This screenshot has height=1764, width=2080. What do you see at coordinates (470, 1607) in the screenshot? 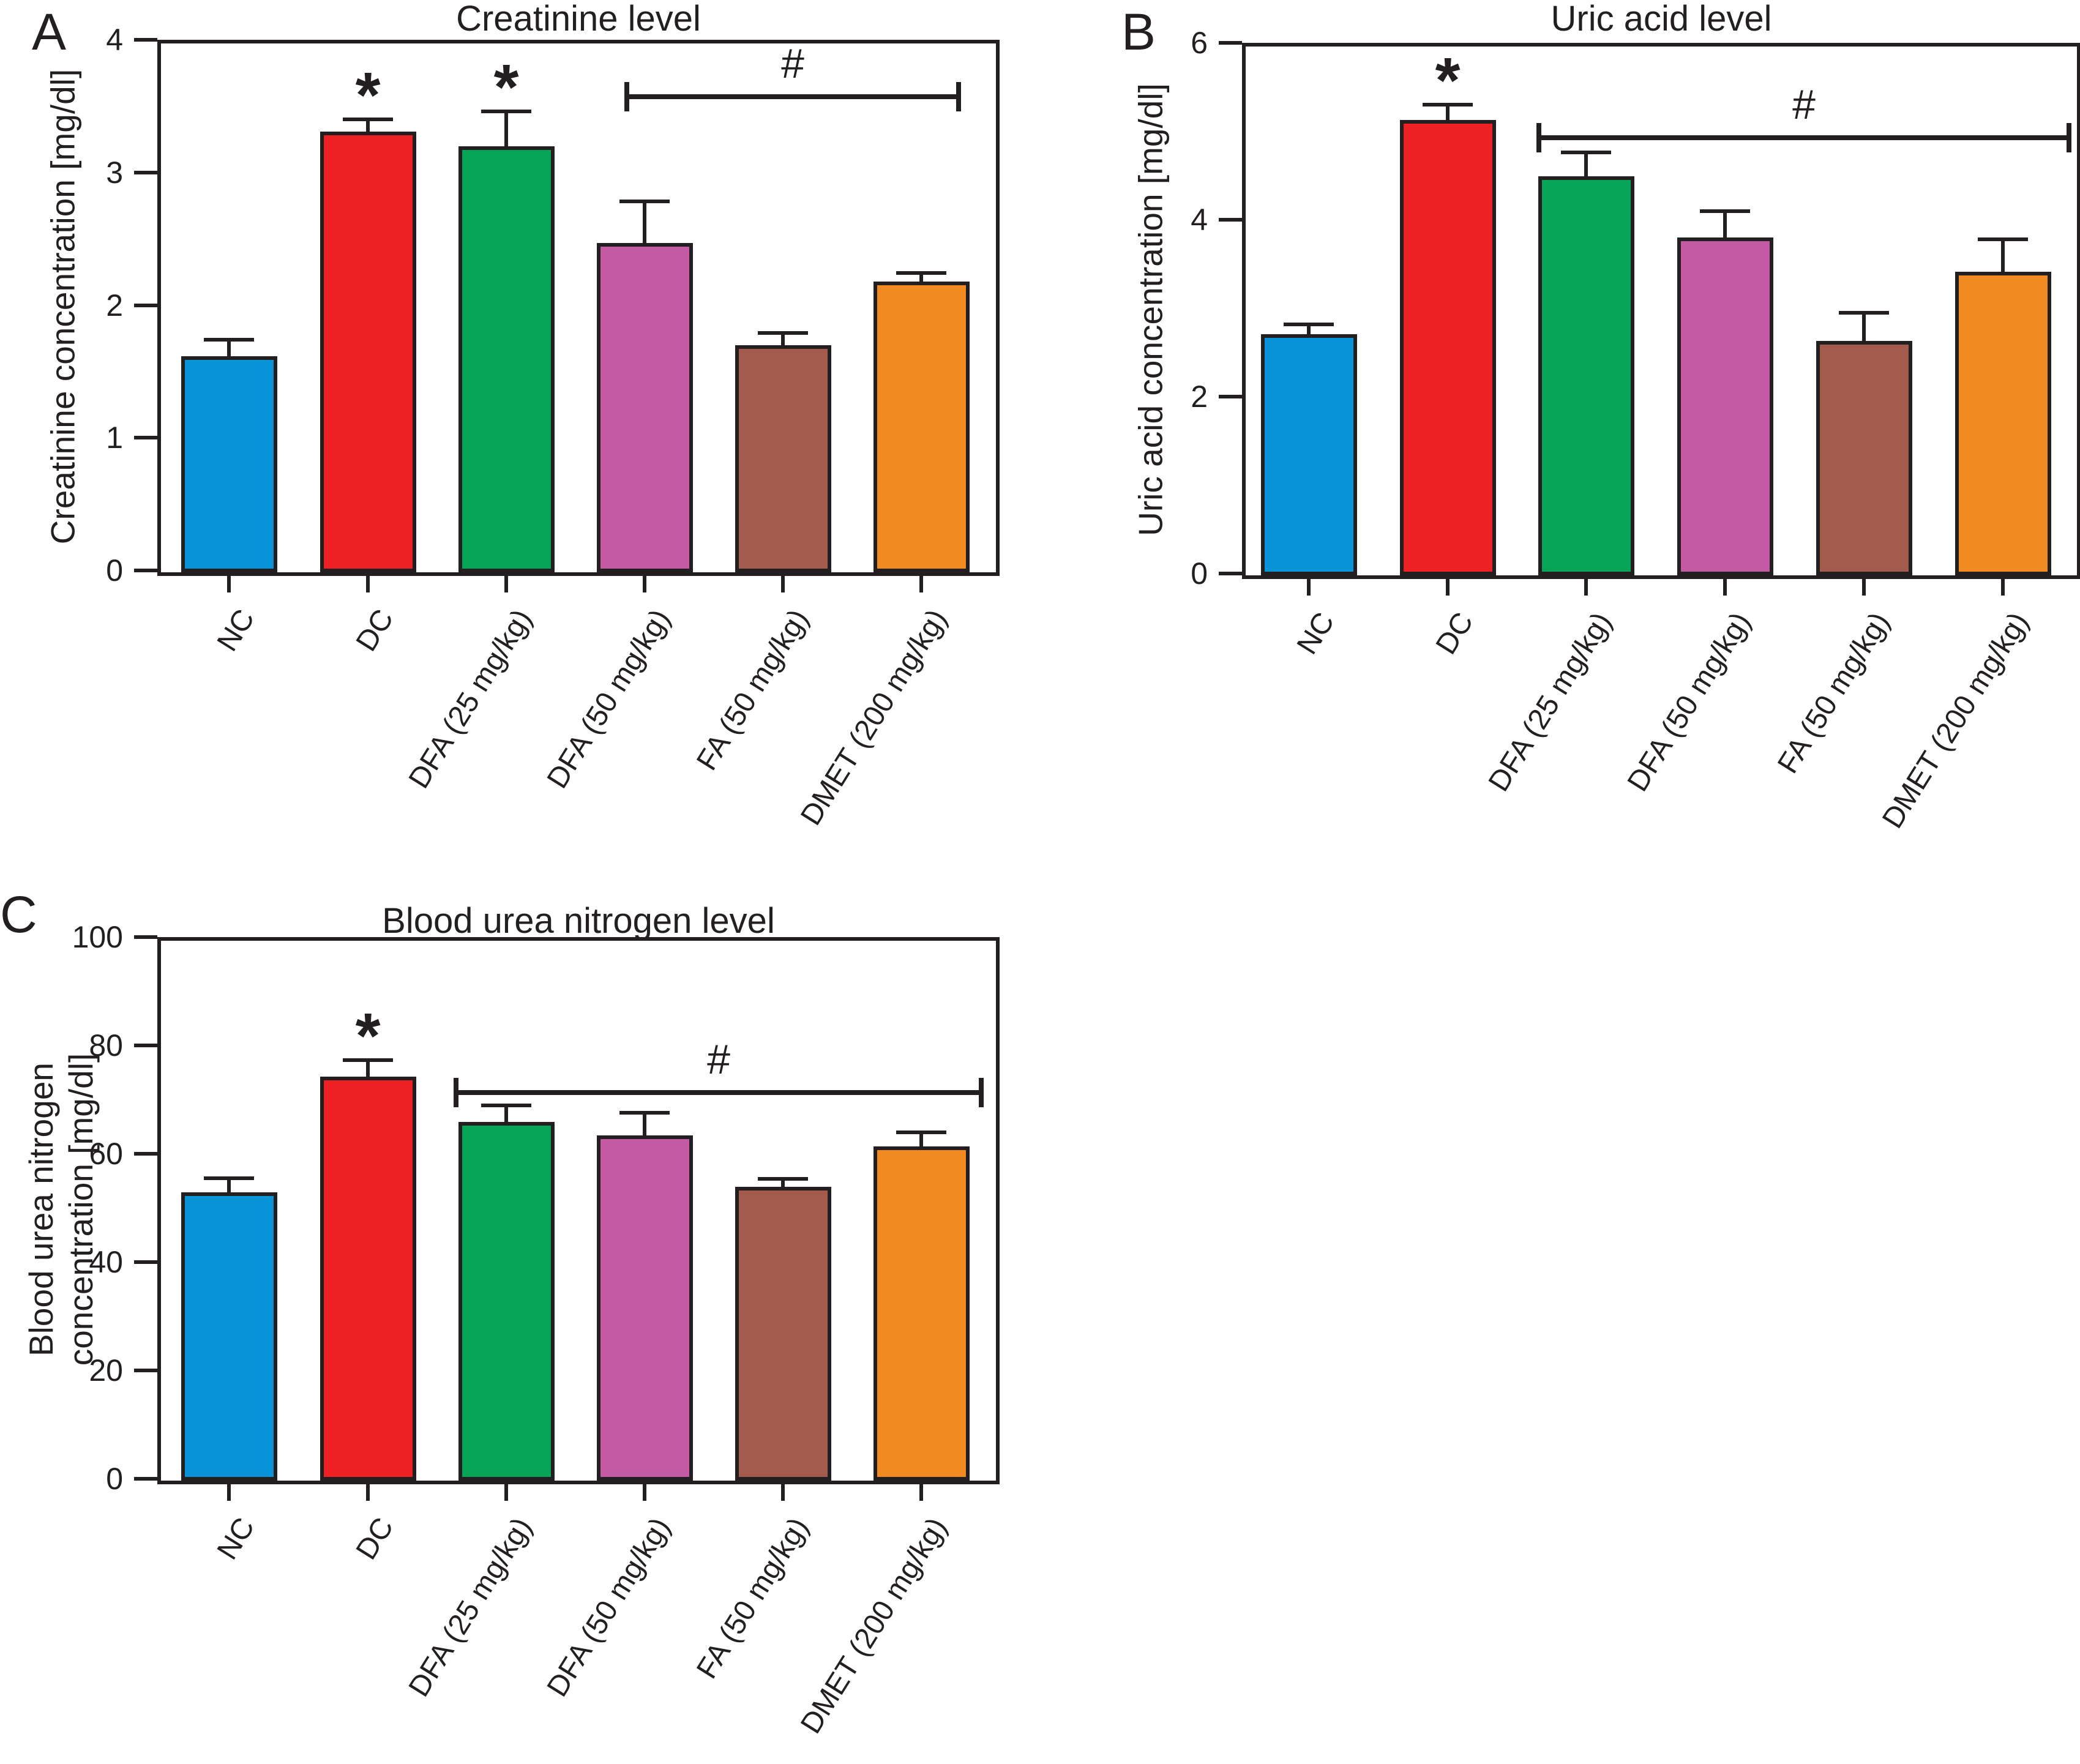
I see `x-tick-label-DFA (25 mg/kg): DFA (25 mg/kg)` at bounding box center [470, 1607].